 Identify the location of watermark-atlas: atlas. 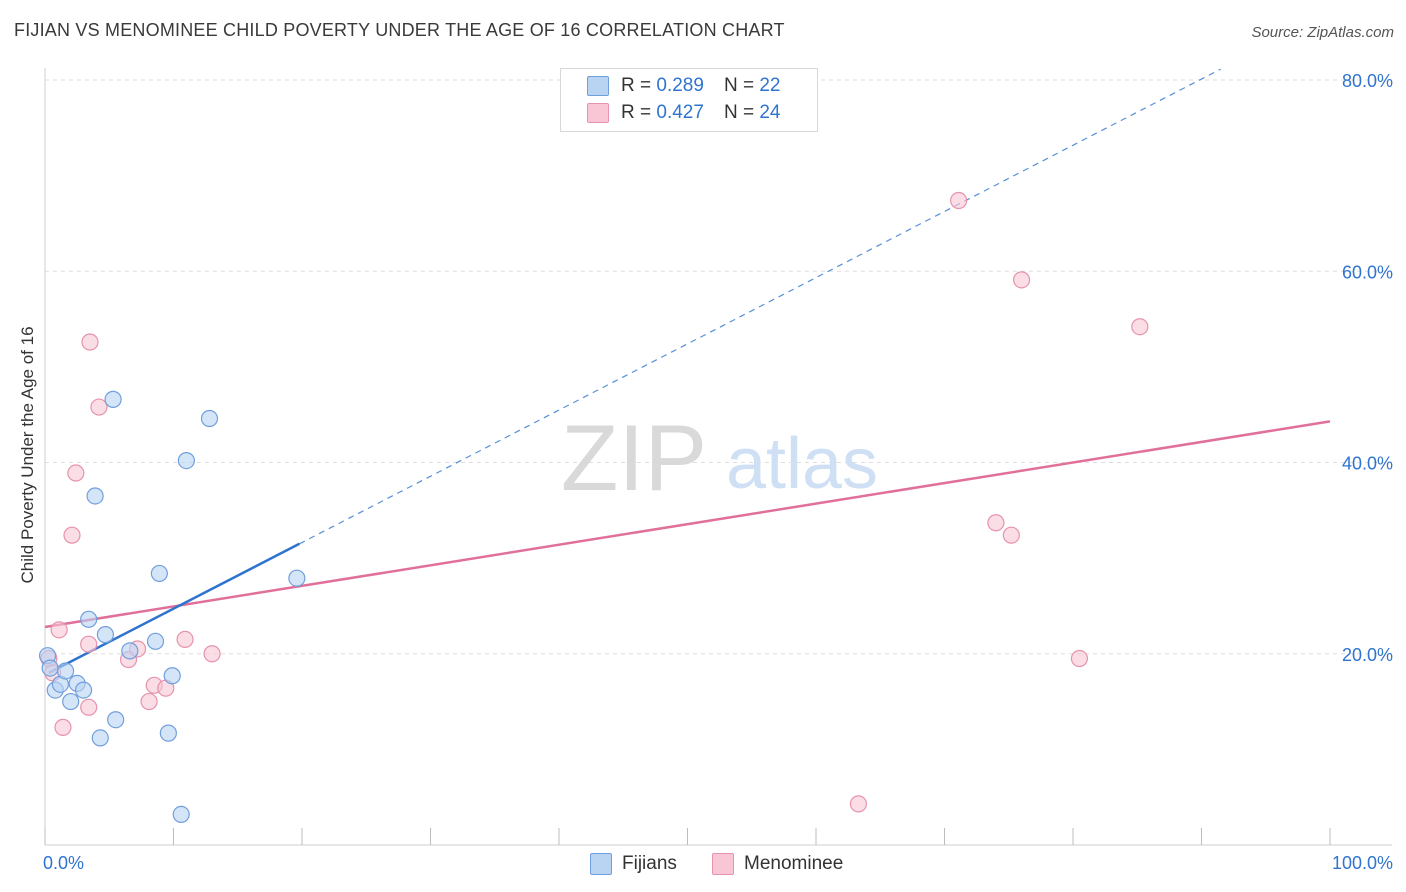
(802, 464).